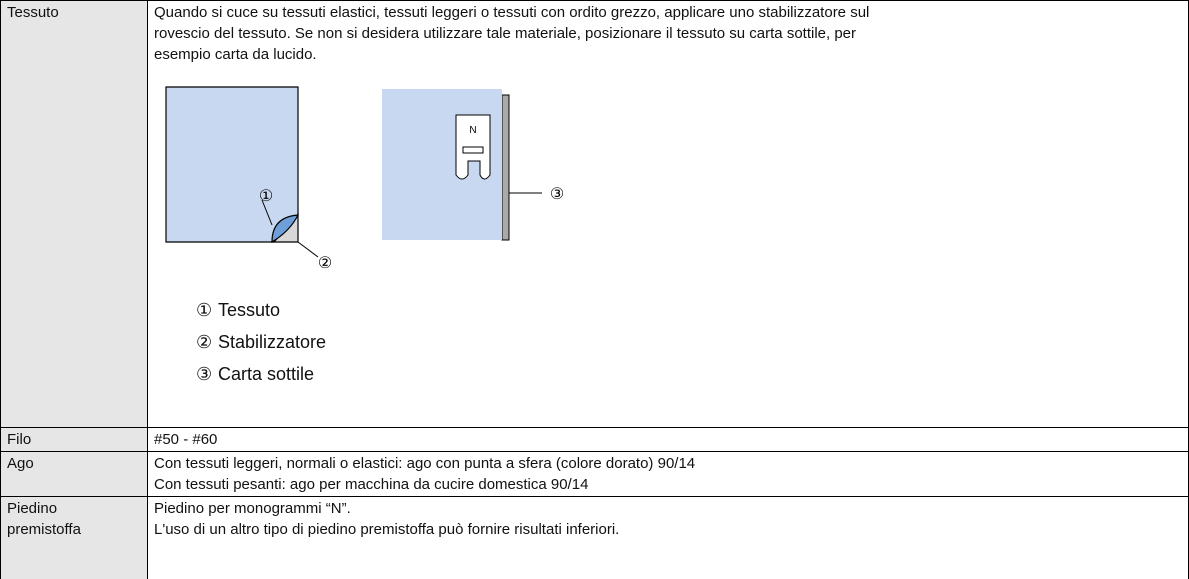 Image resolution: width=1189 pixels, height=579 pixels. Describe the element at coordinates (235, 54) in the screenshot. I see `text-line: esempio carta da lucido.` at that location.